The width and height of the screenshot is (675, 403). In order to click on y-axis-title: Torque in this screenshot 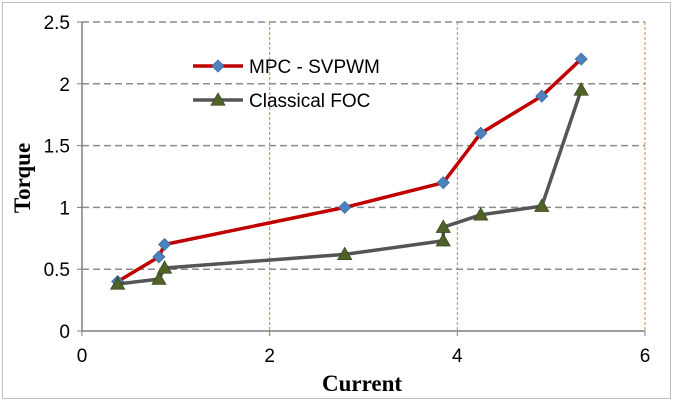, I will do `click(22, 178)`.